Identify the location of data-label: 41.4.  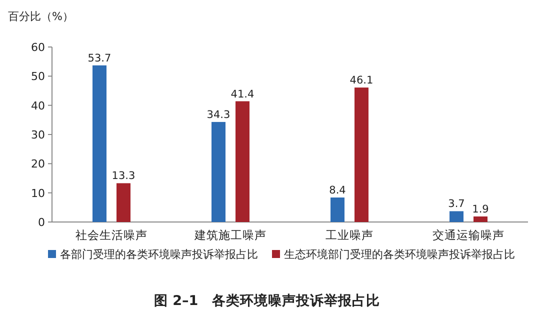
(242, 94).